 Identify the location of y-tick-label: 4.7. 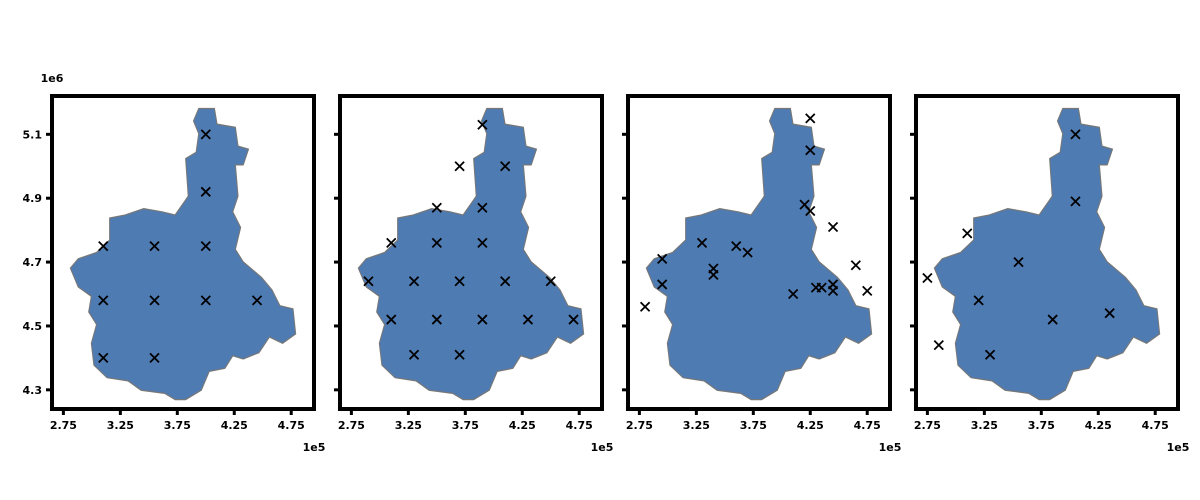
(33, 262).